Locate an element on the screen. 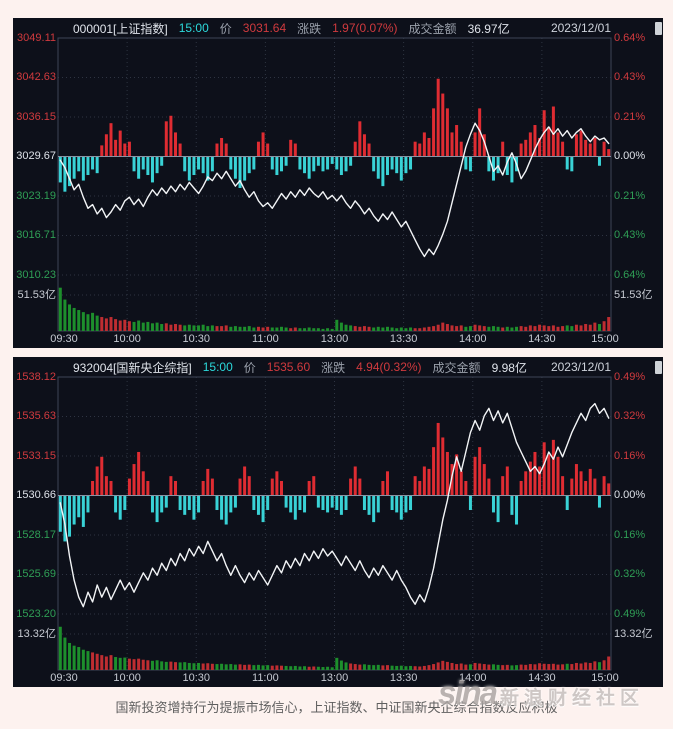 Image resolution: width=673 pixels, height=729 pixels. y-axis-price-label: 1525.69 is located at coordinates (36, 574).